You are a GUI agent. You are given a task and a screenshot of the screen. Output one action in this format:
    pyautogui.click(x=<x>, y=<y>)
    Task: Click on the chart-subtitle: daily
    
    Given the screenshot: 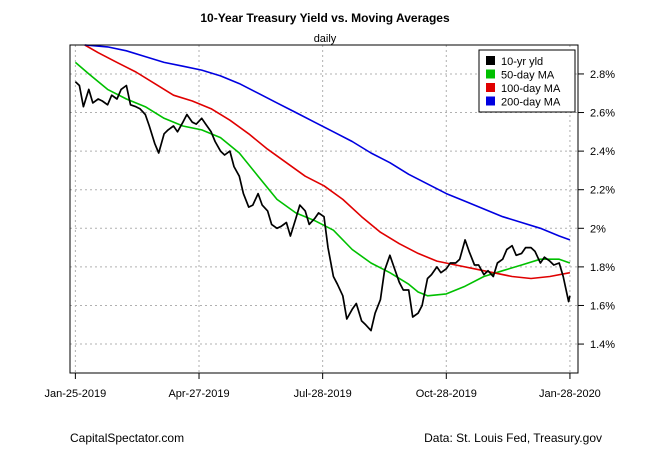 What is the action you would take?
    pyautogui.click(x=325, y=39)
    